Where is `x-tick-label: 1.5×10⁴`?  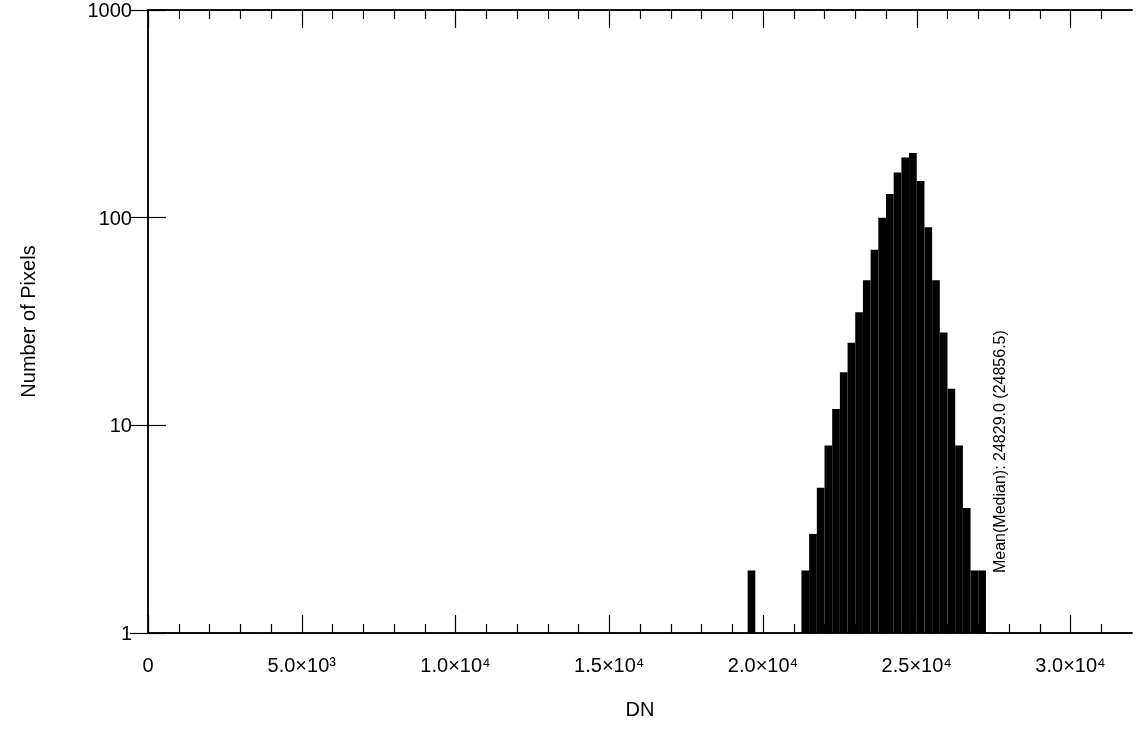 x-tick-label: 1.5×10⁴ is located at coordinates (609, 665).